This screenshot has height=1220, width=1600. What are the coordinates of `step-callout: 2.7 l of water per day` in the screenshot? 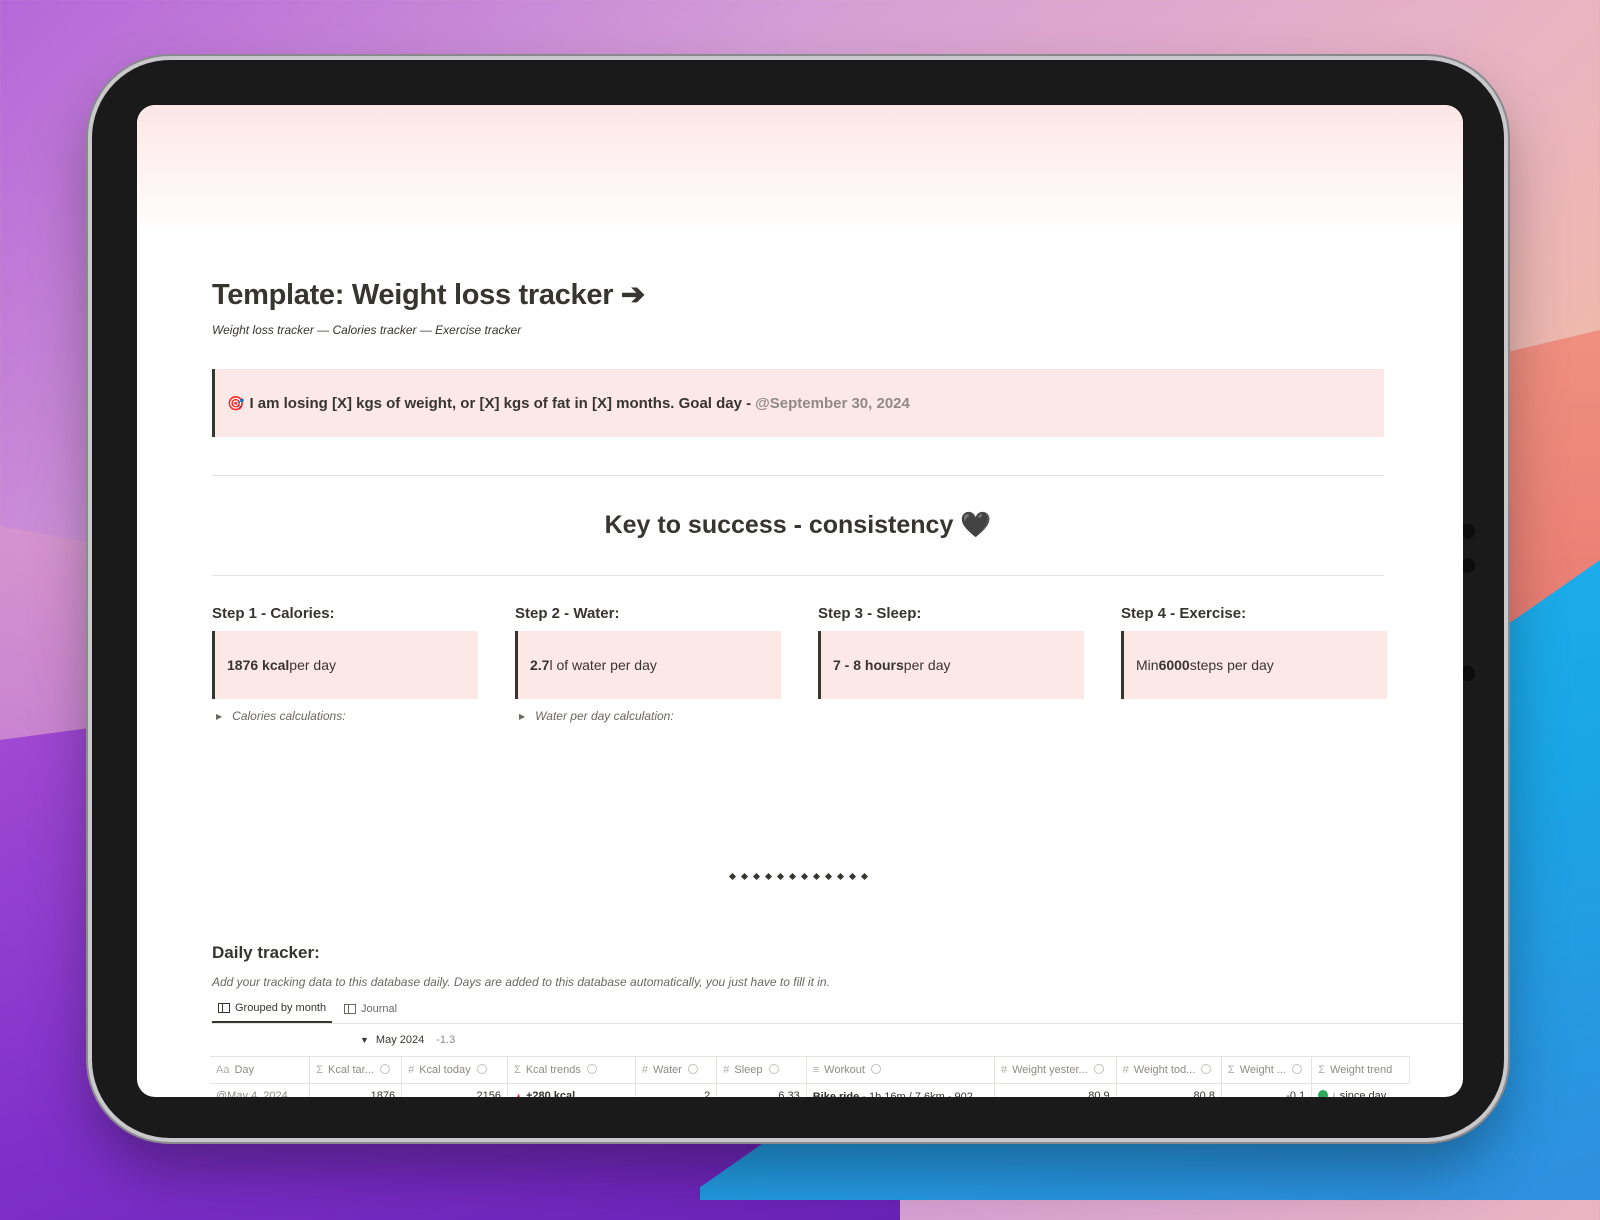 It's located at (648, 665).